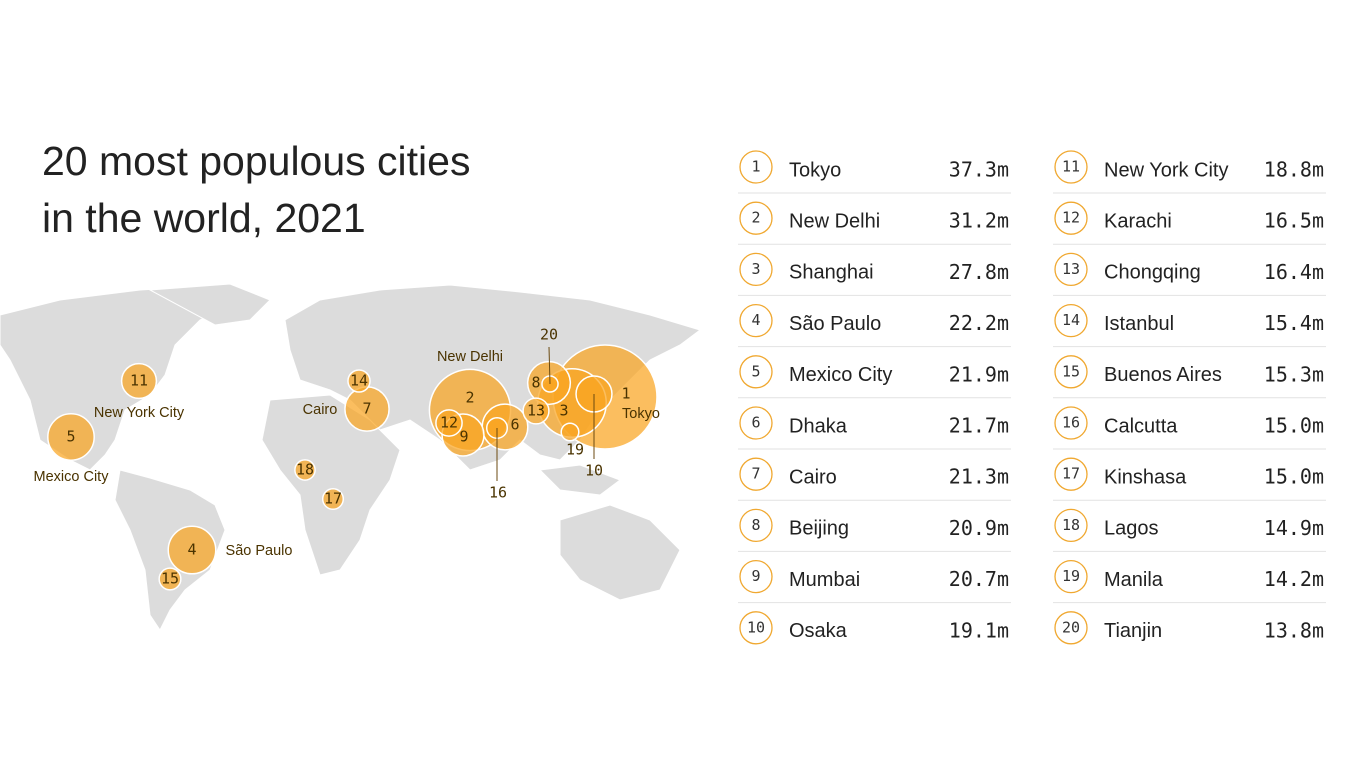  I want to click on bubble-rank: 17, so click(333, 499).